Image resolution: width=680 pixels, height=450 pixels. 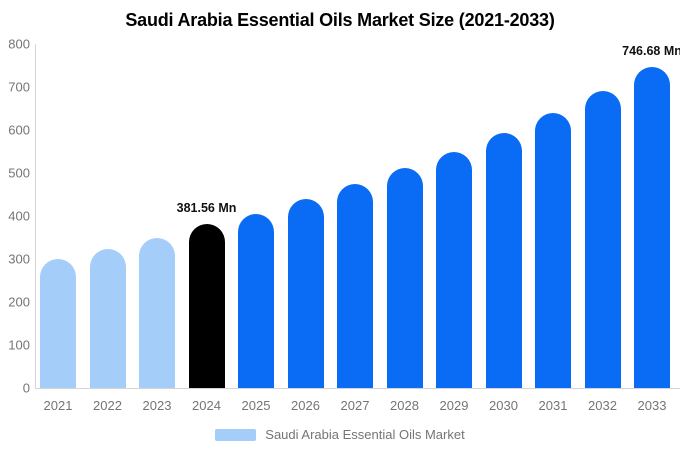 I want to click on y-tick-label-300: 300, so click(x=19, y=259).